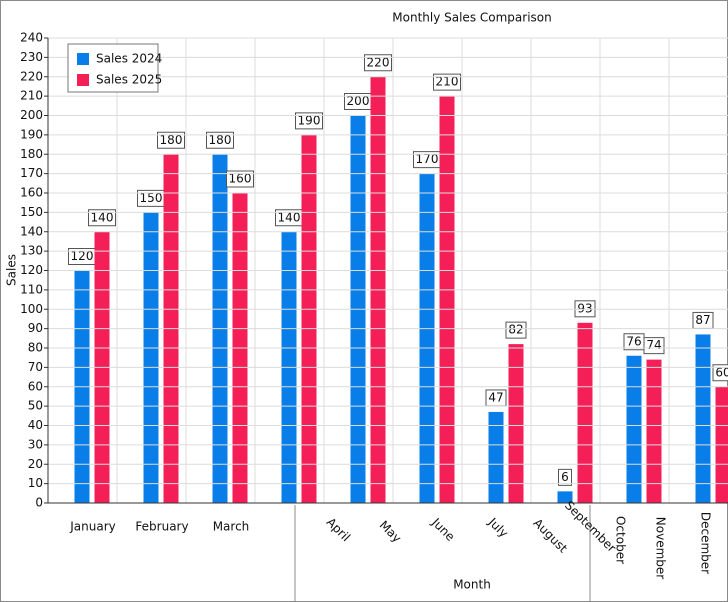 This screenshot has height=602, width=728. I want to click on y-tick-label: 230, so click(31, 57).